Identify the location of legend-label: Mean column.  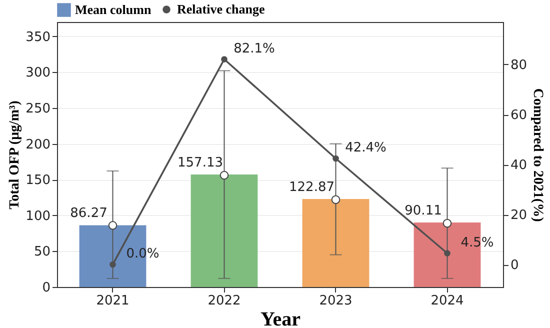
(113, 9).